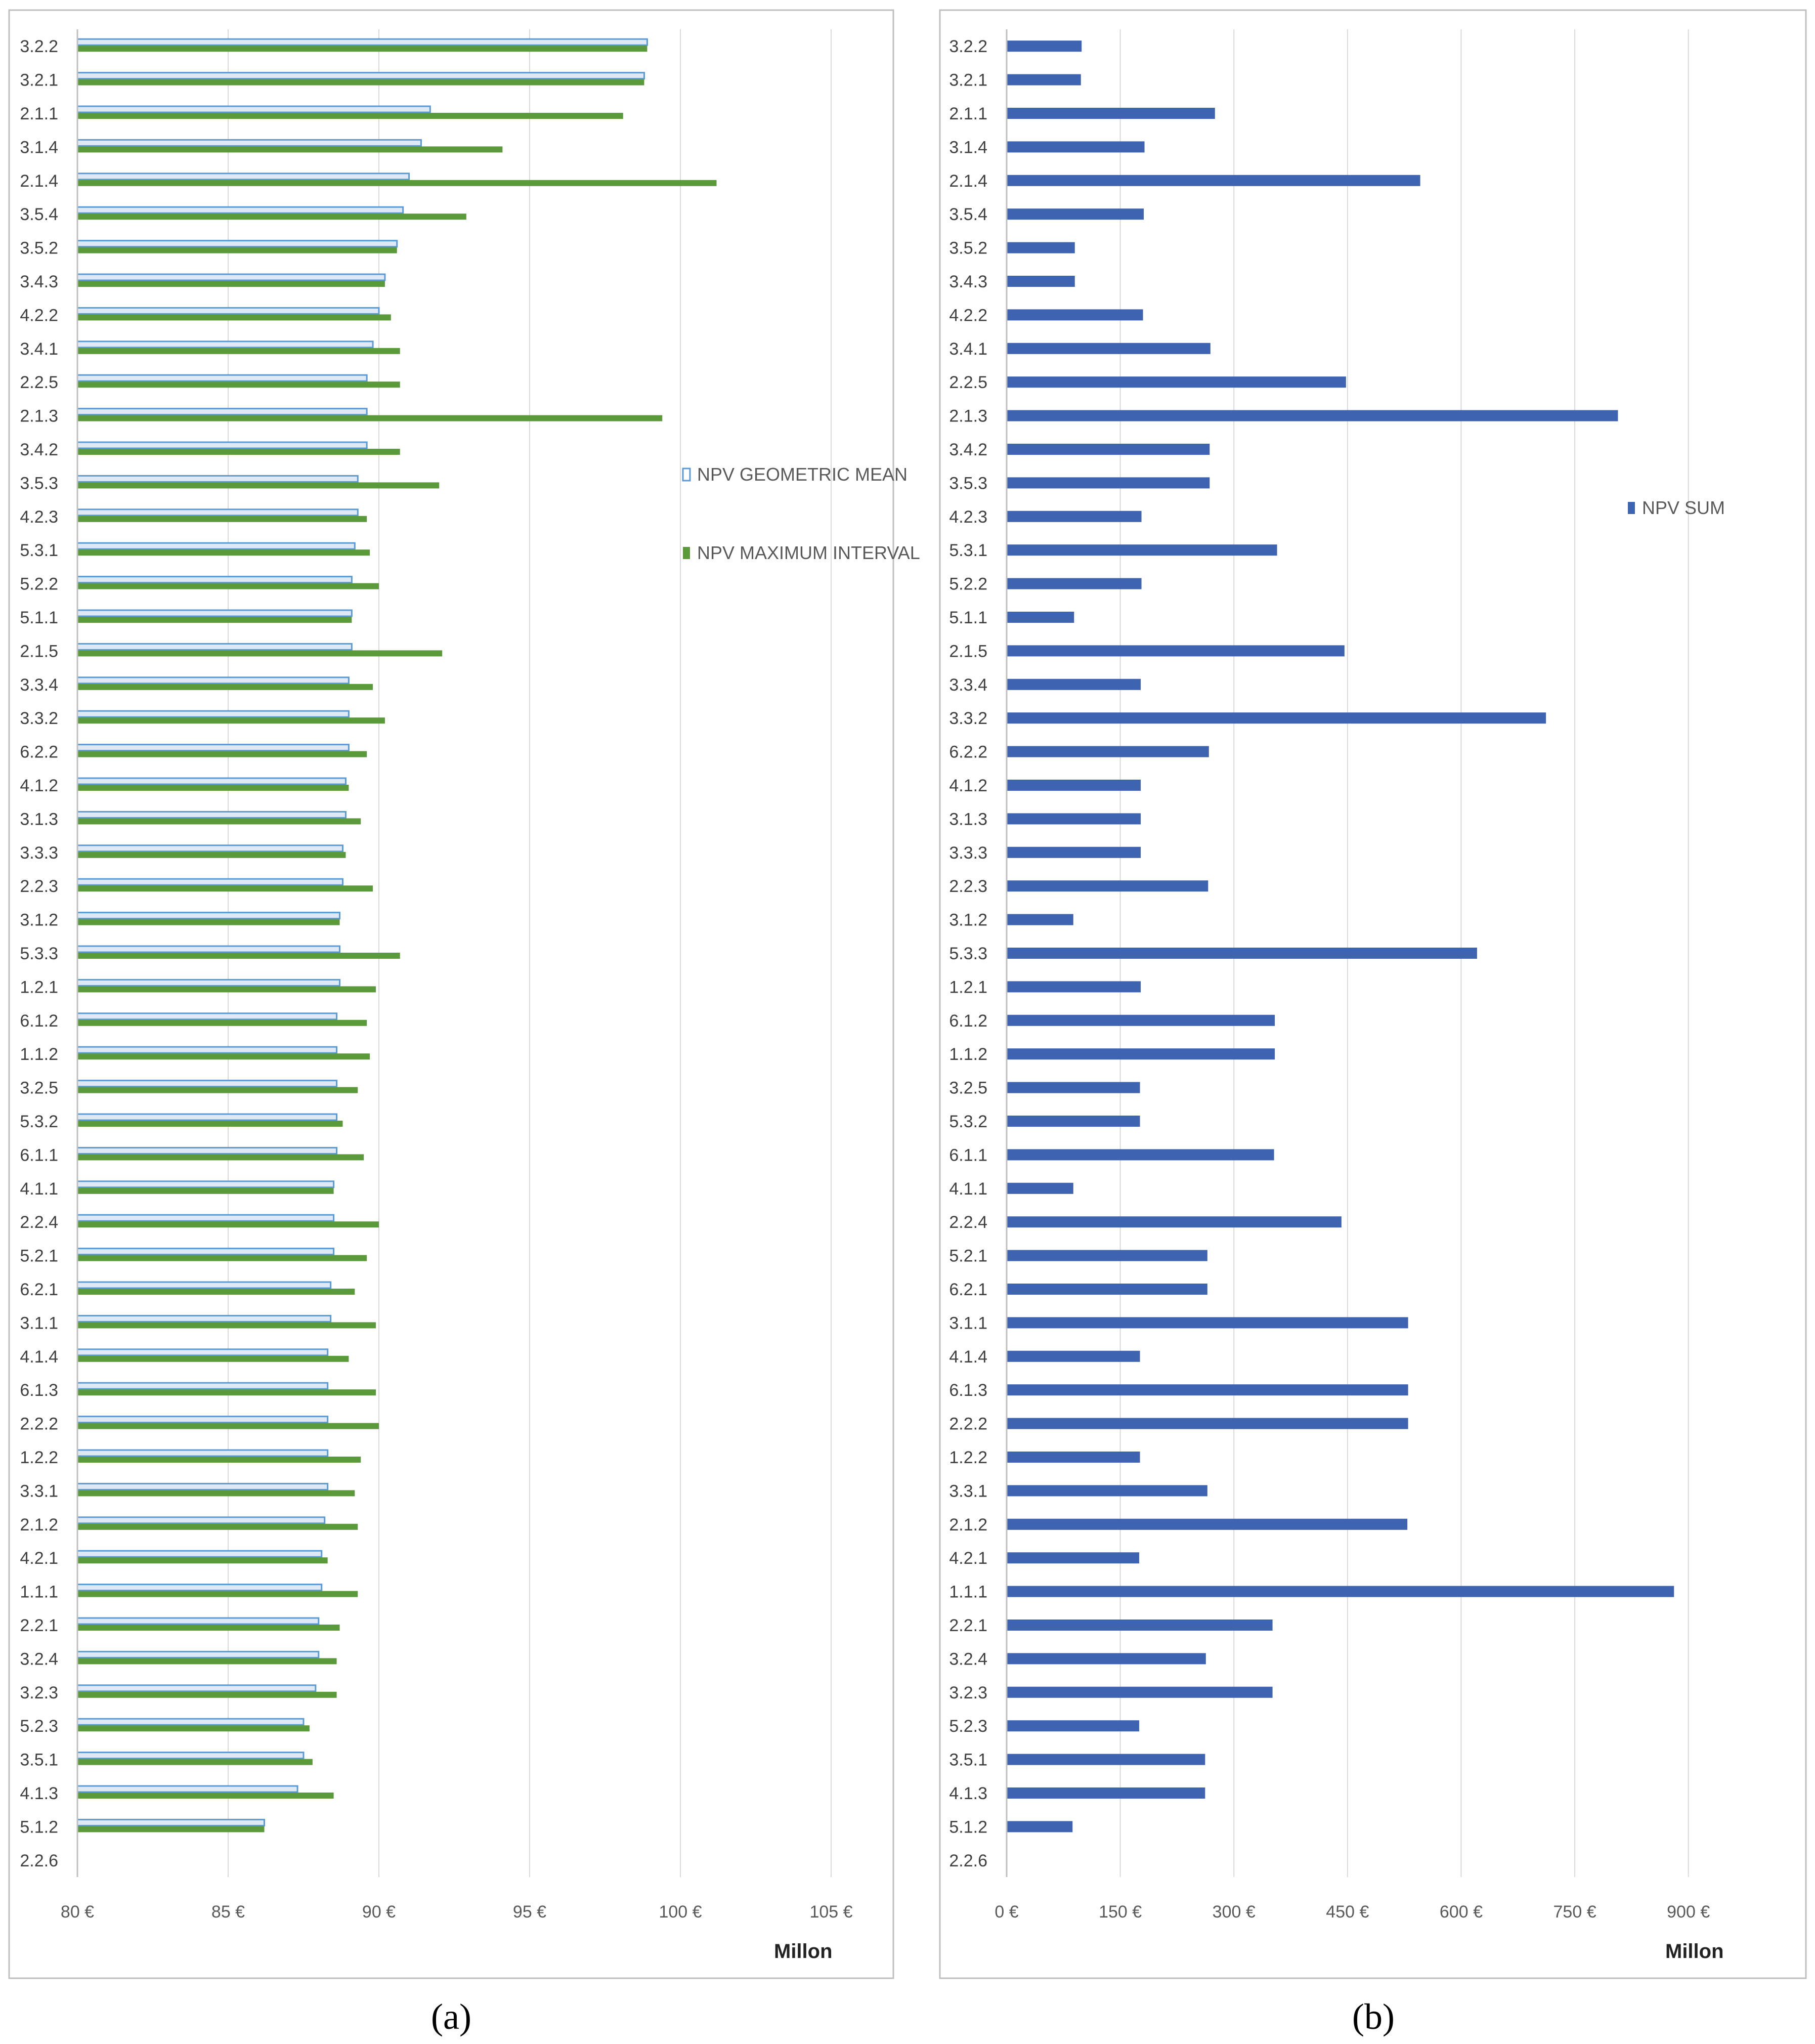 The image size is (1815, 2044). Describe the element at coordinates (39, 315) in the screenshot. I see `category-label: 4.2.2` at that location.